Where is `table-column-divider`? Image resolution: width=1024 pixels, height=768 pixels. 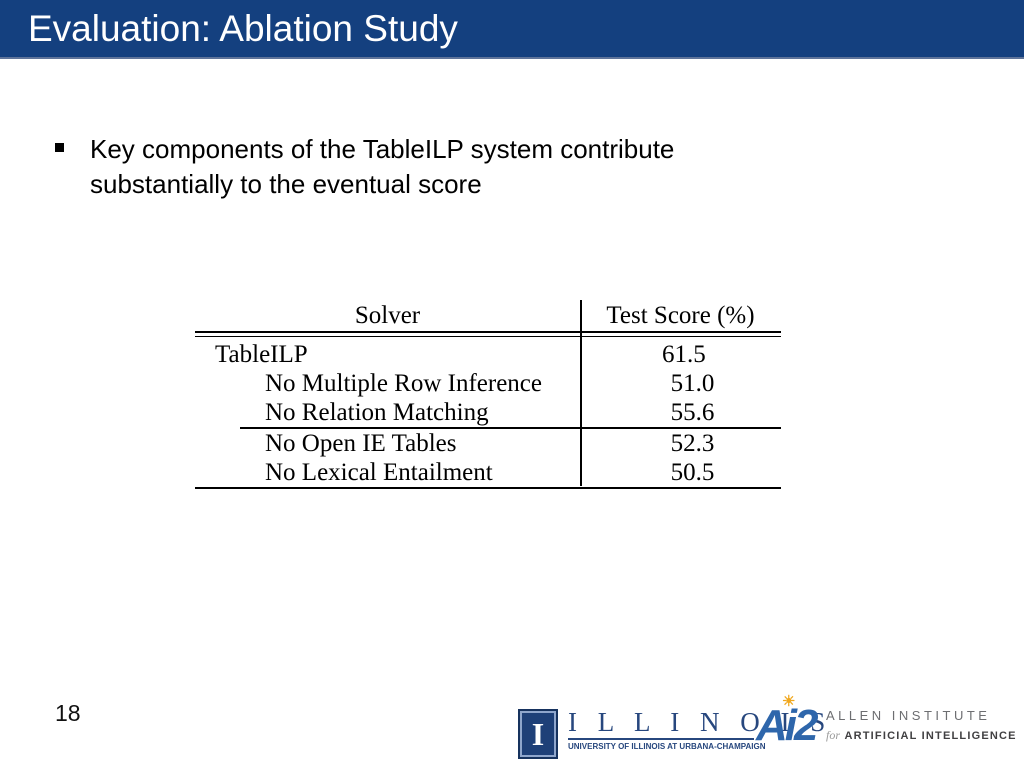 table-column-divider is located at coordinates (581, 393).